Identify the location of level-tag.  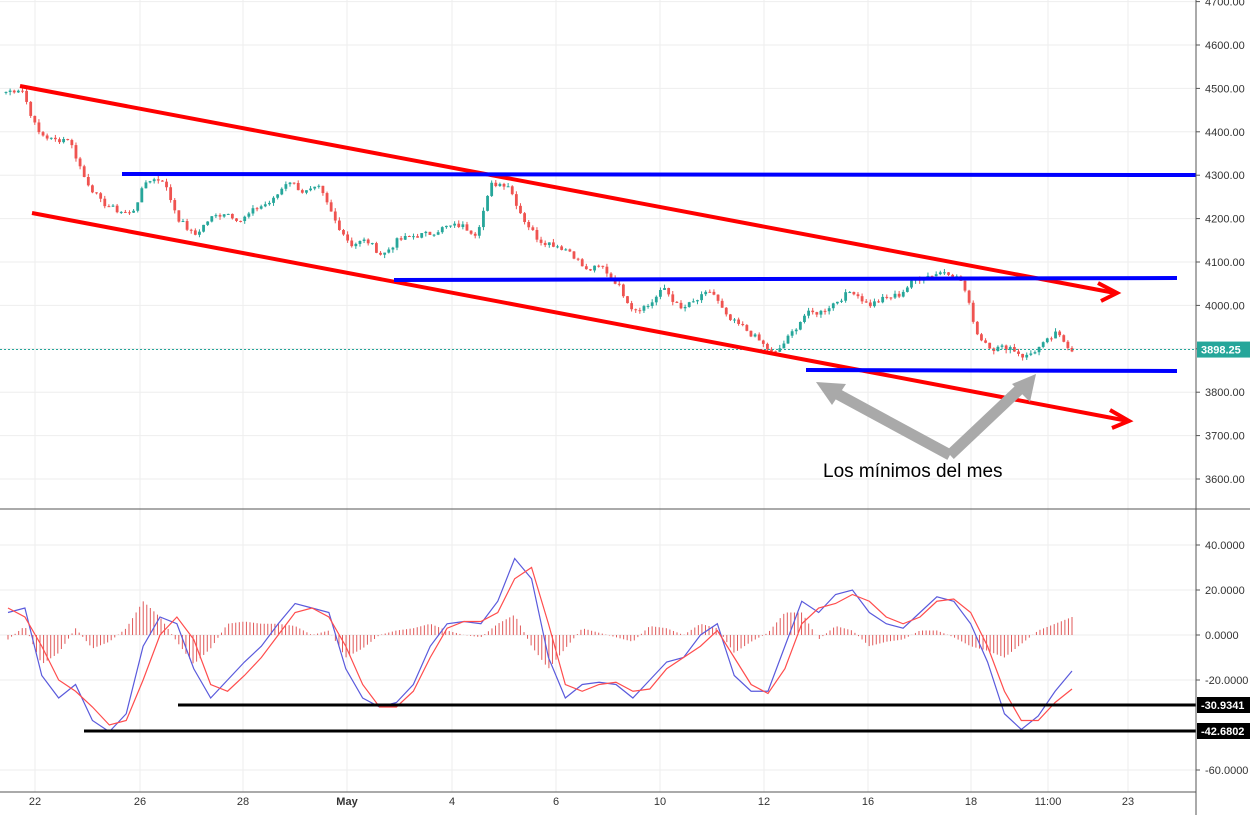
(1223, 705).